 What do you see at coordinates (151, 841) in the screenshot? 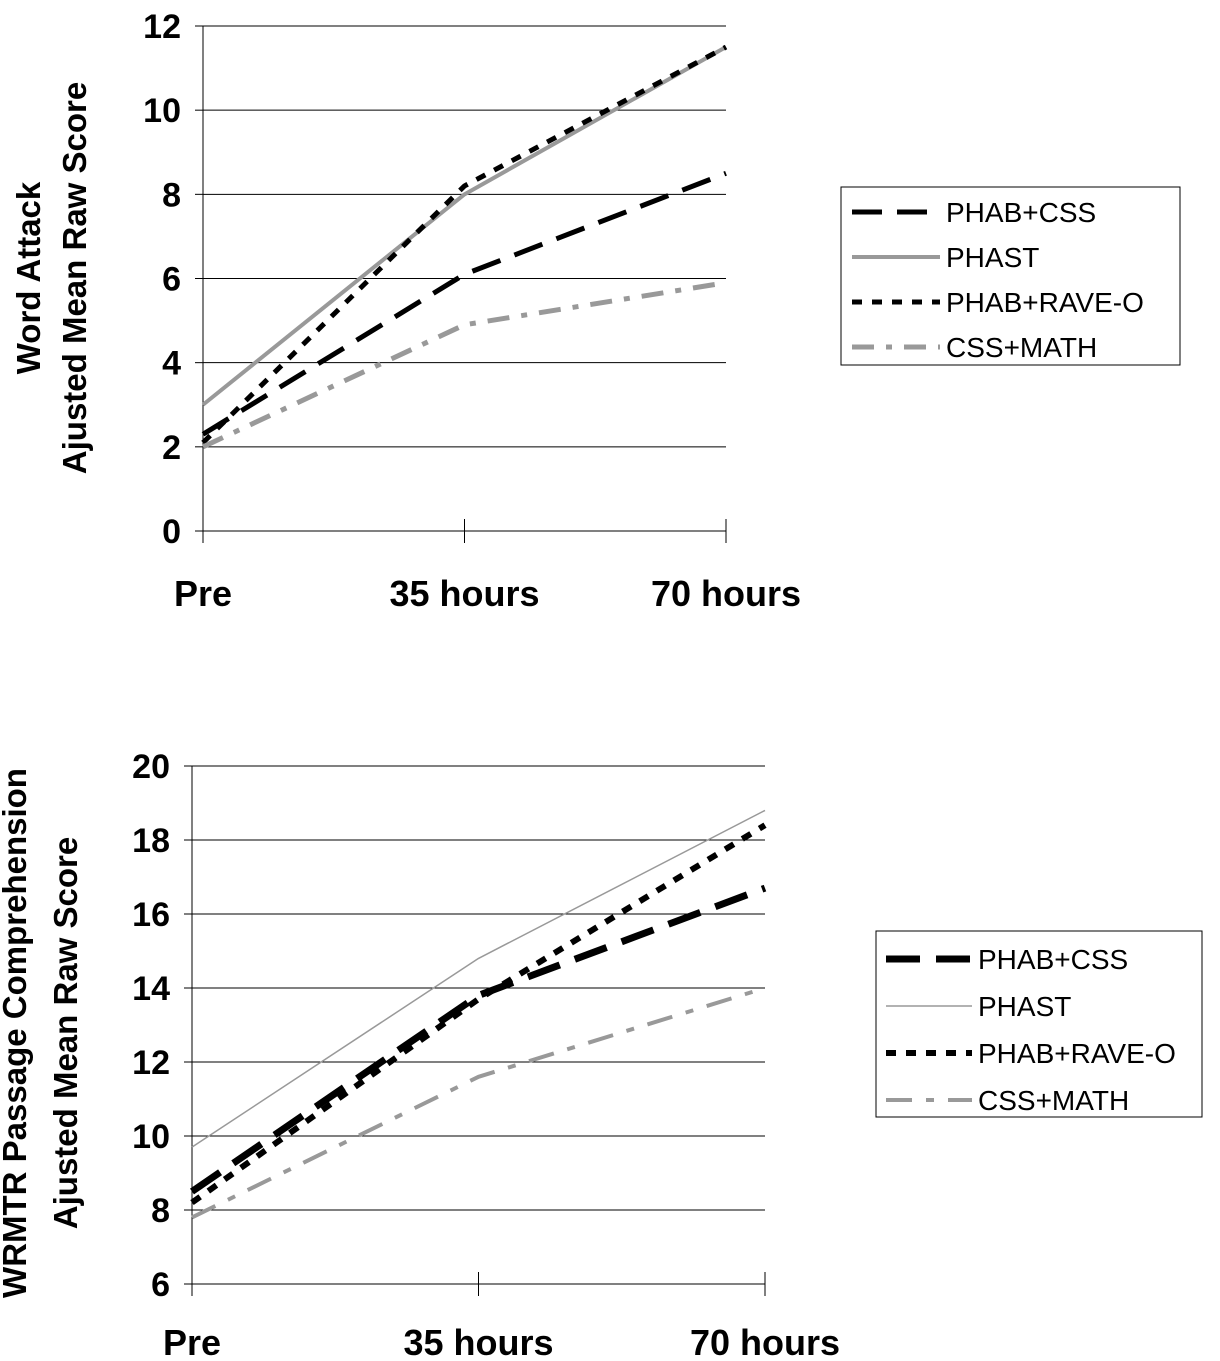
I see `y-tick-label: 18` at bounding box center [151, 841].